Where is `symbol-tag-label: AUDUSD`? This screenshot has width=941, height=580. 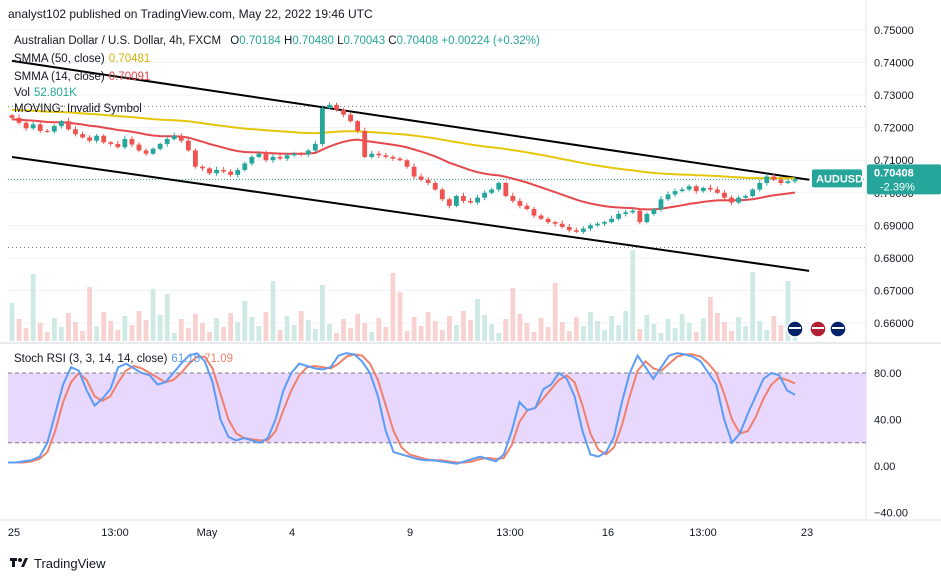
symbol-tag-label: AUDUSD is located at coordinates (839, 179).